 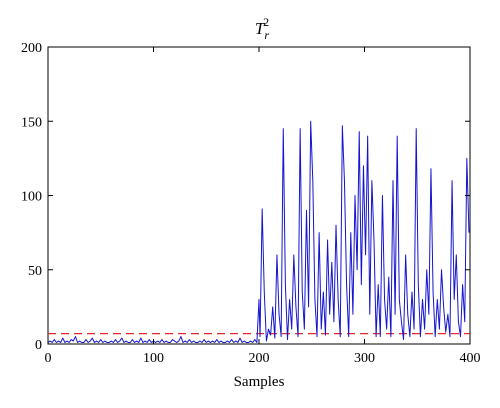 I want to click on chart-title-sup: 2, so click(x=266, y=22).